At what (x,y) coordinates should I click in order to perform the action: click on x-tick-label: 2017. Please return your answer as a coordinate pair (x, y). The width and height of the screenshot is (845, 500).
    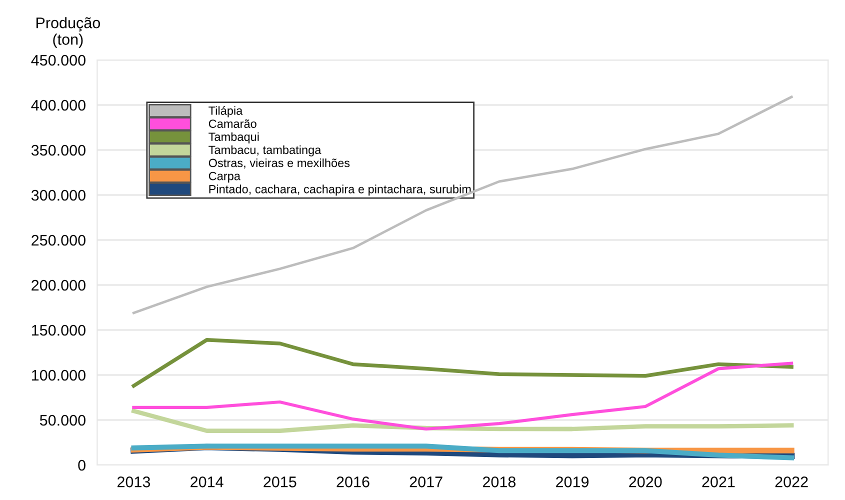
    Looking at the image, I should click on (426, 482).